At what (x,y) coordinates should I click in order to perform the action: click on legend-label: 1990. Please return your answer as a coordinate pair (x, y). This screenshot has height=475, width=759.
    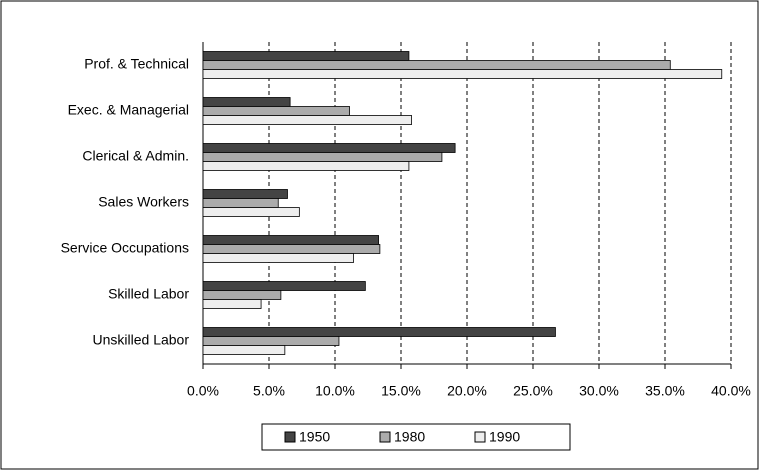
    Looking at the image, I should click on (504, 437).